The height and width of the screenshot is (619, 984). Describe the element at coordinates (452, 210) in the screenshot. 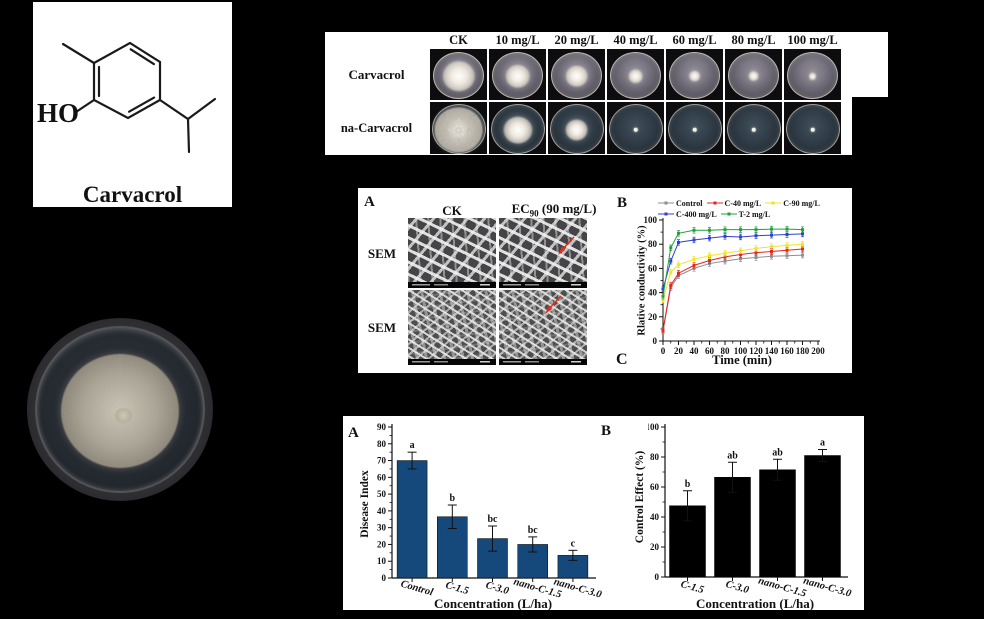

I see `sem-col-ck: CK` at that location.